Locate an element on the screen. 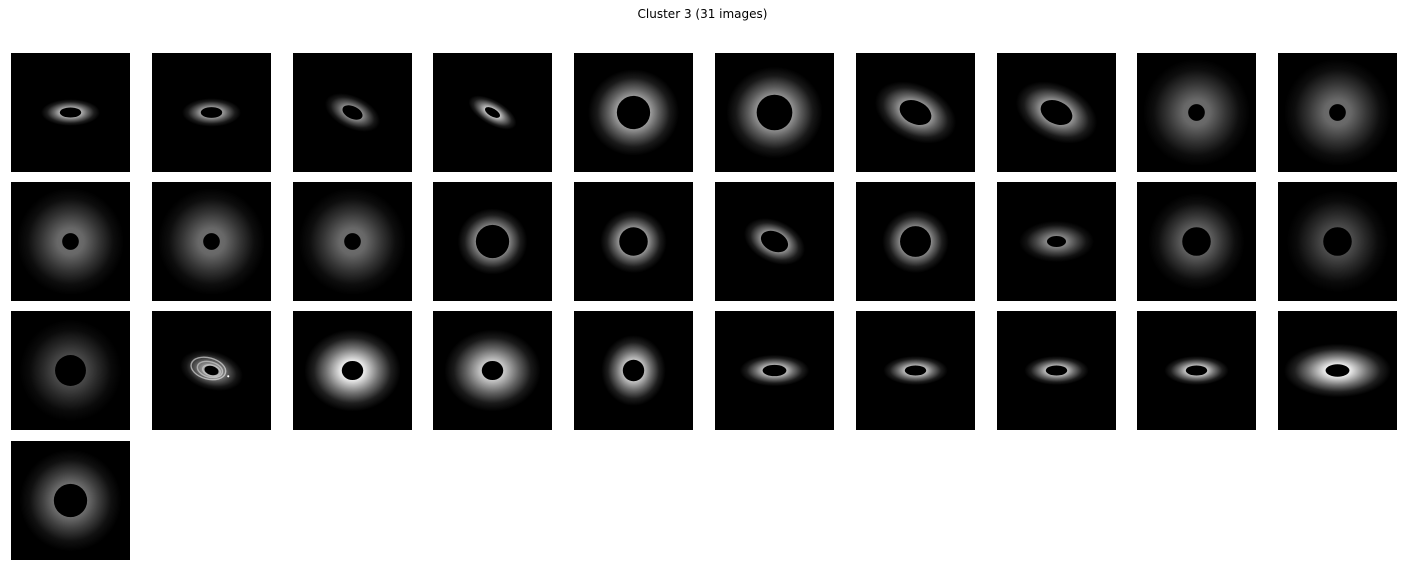 The height and width of the screenshot is (566, 1405). disk-image-29-render is located at coordinates (1196, 370).